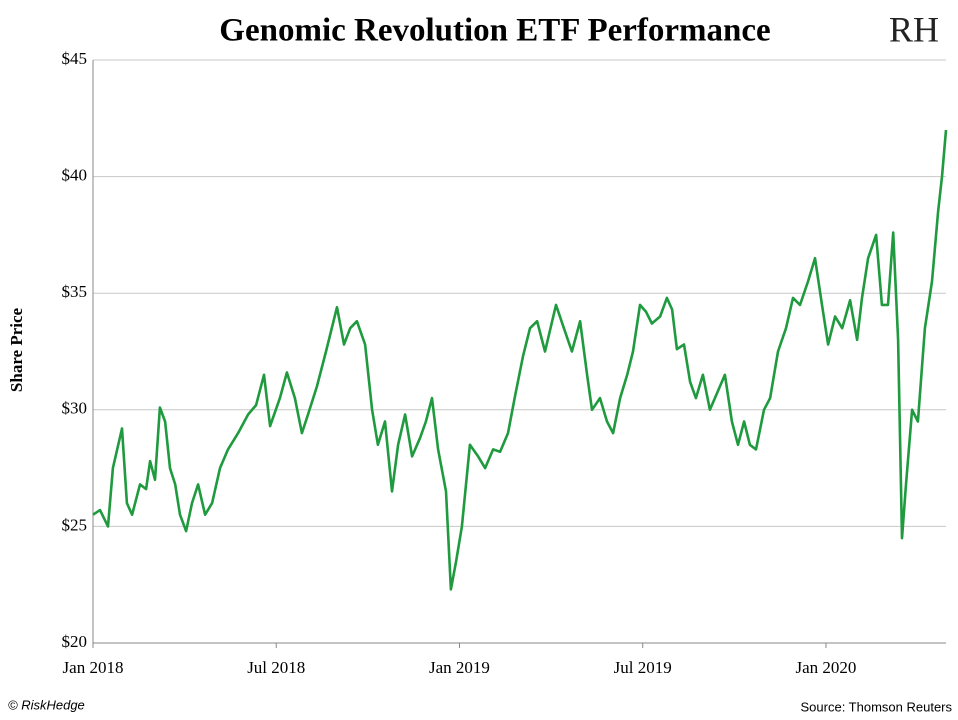  Describe the element at coordinates (826, 667) in the screenshot. I see `x-tick-label: Jan 2020` at that location.